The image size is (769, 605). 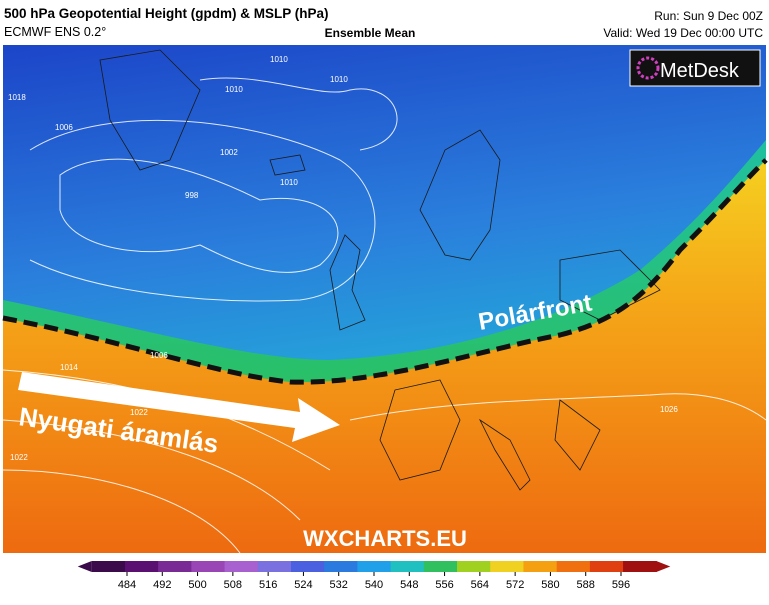 I want to click on colorbar-tick-label: 572, so click(x=515, y=585).